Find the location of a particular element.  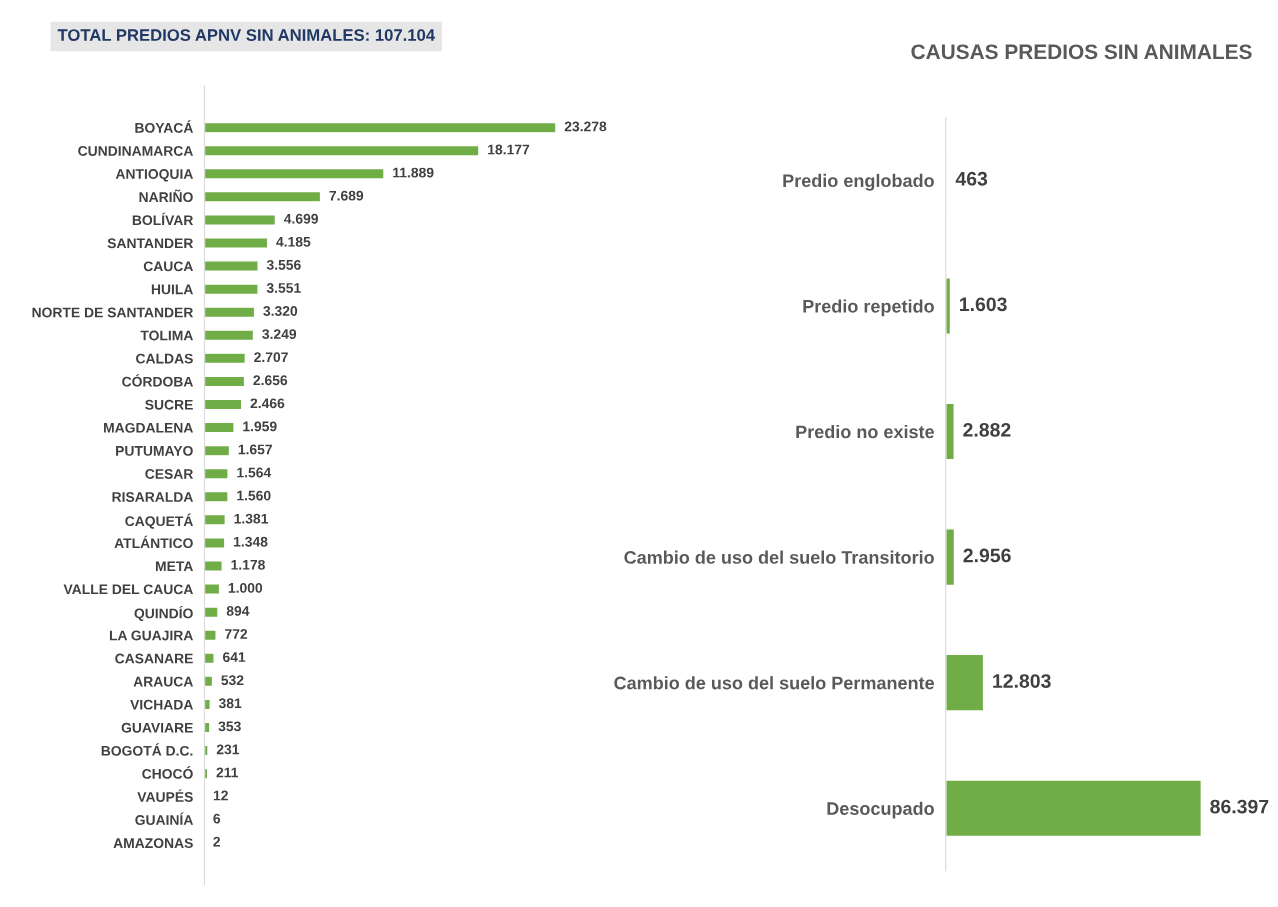

data-label: 23.278 is located at coordinates (585, 126).